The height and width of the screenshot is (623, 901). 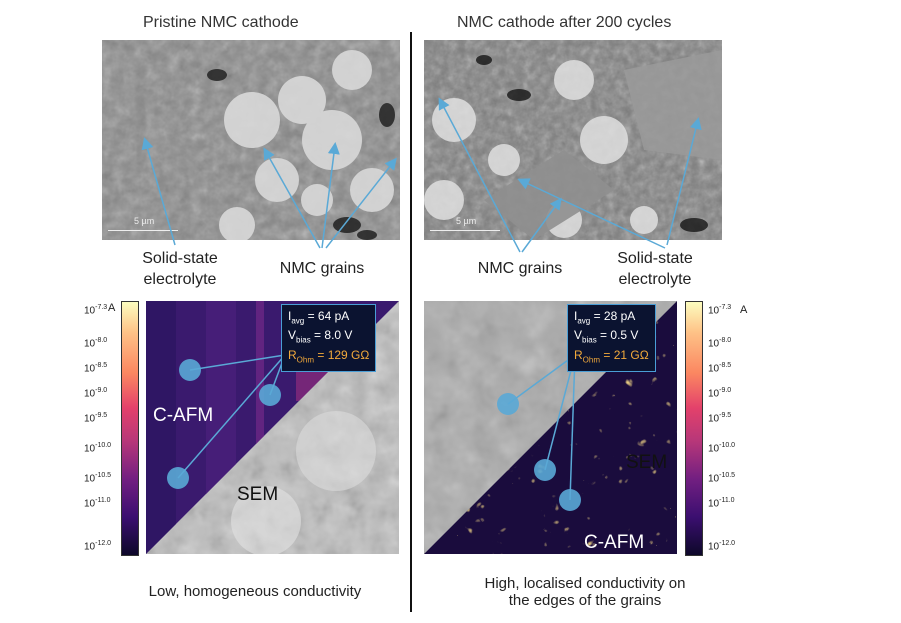 What do you see at coordinates (465, 230) in the screenshot?
I see `right-scale-bar` at bounding box center [465, 230].